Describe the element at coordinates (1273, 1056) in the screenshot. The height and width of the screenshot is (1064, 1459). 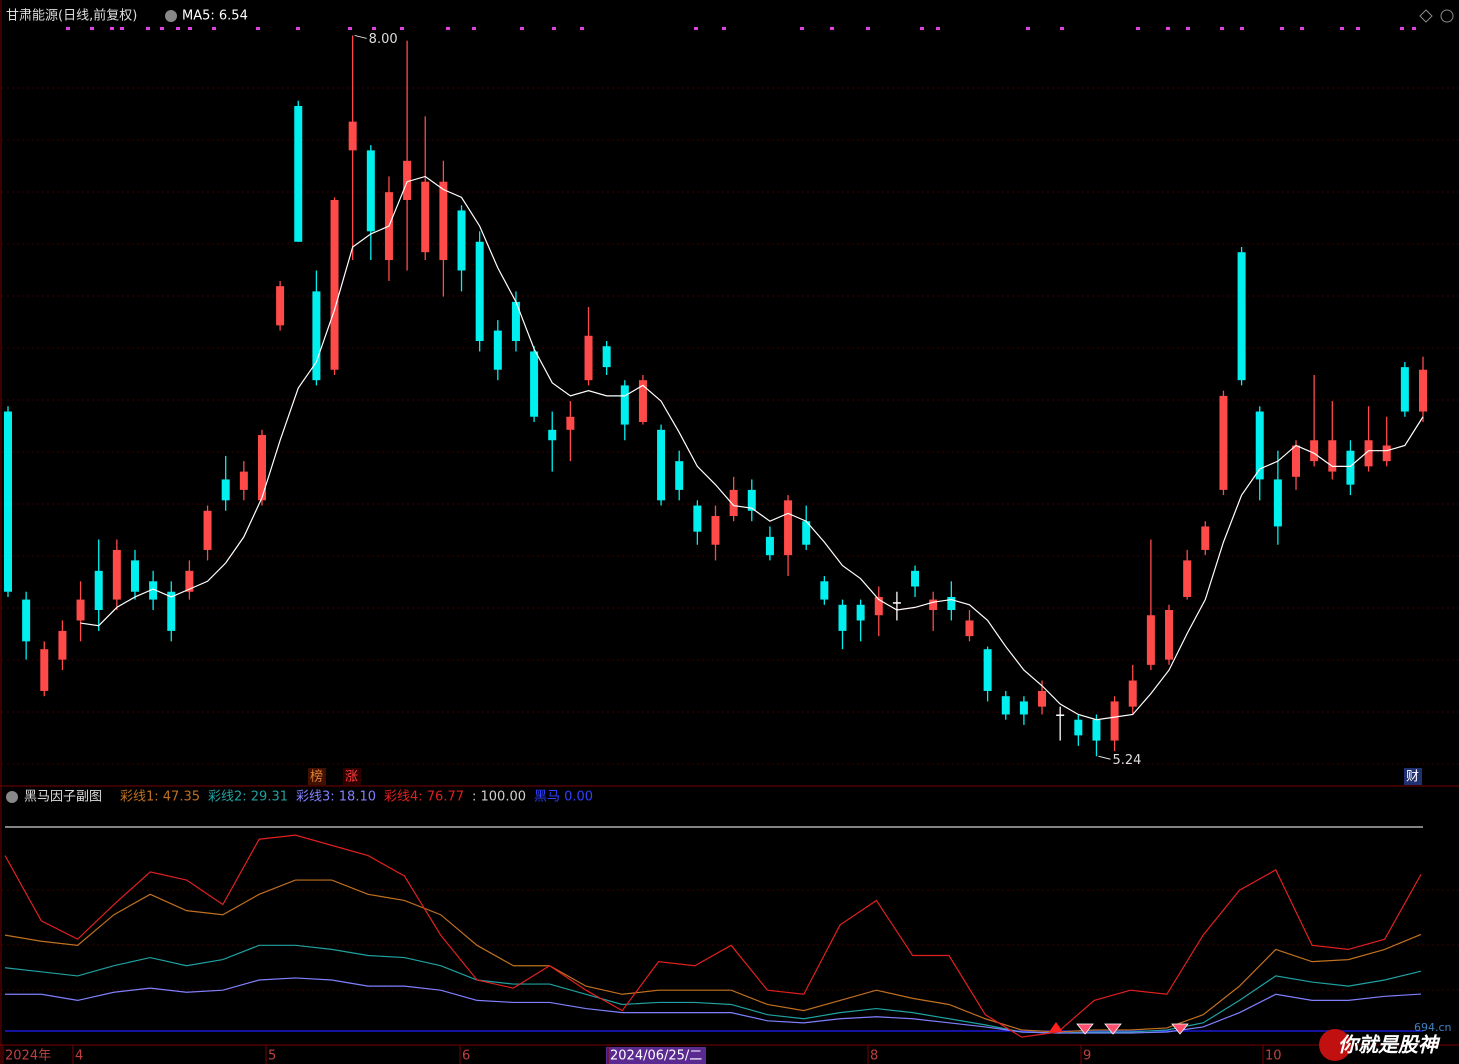
I see `x-tick-label: 10` at that location.